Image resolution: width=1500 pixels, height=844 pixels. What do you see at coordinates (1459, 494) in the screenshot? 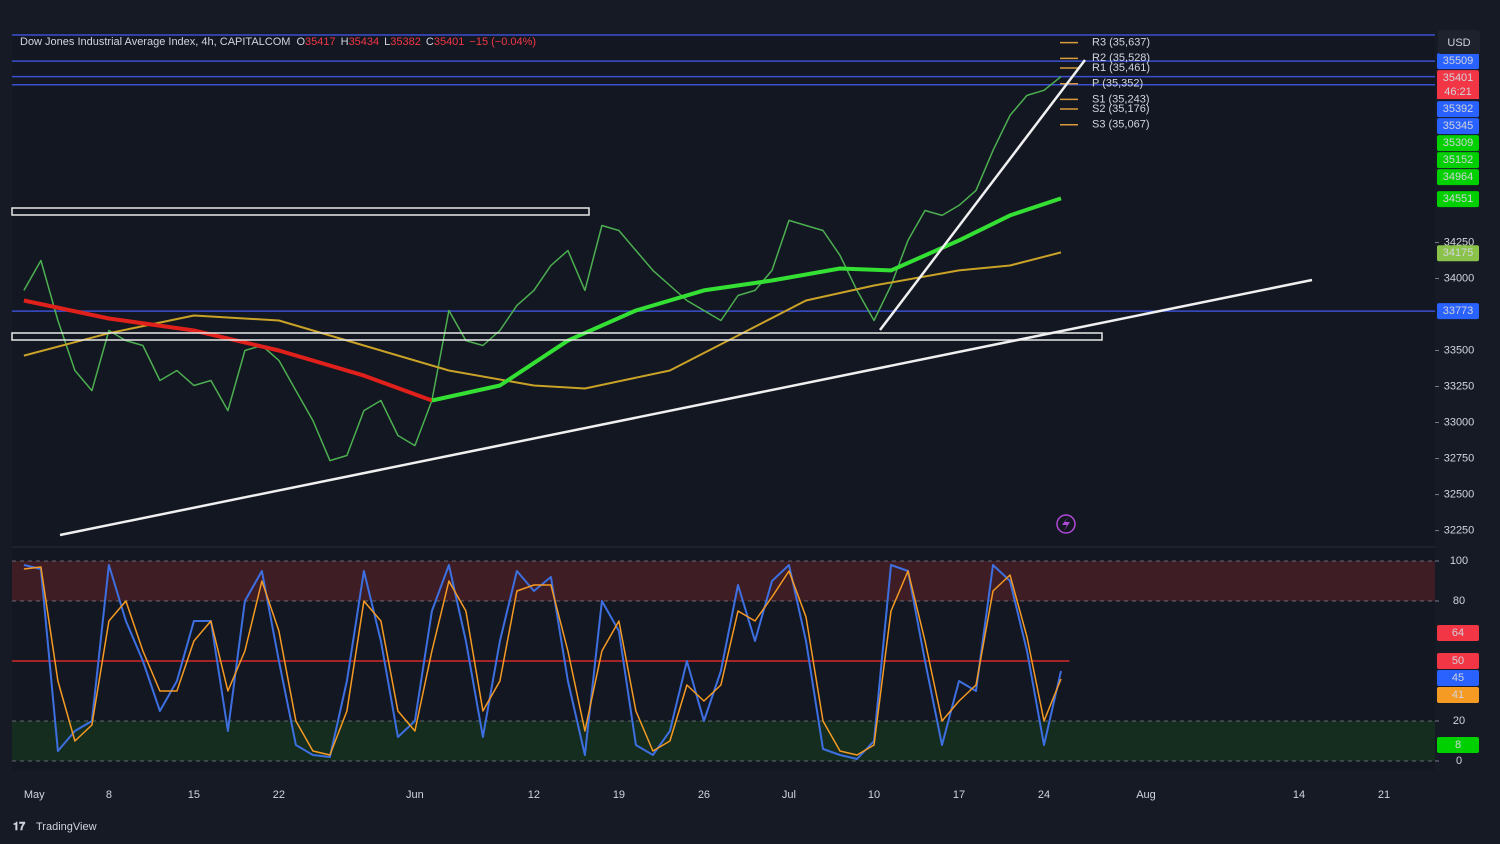
I see `y-tick-label: 32500` at bounding box center [1459, 494].